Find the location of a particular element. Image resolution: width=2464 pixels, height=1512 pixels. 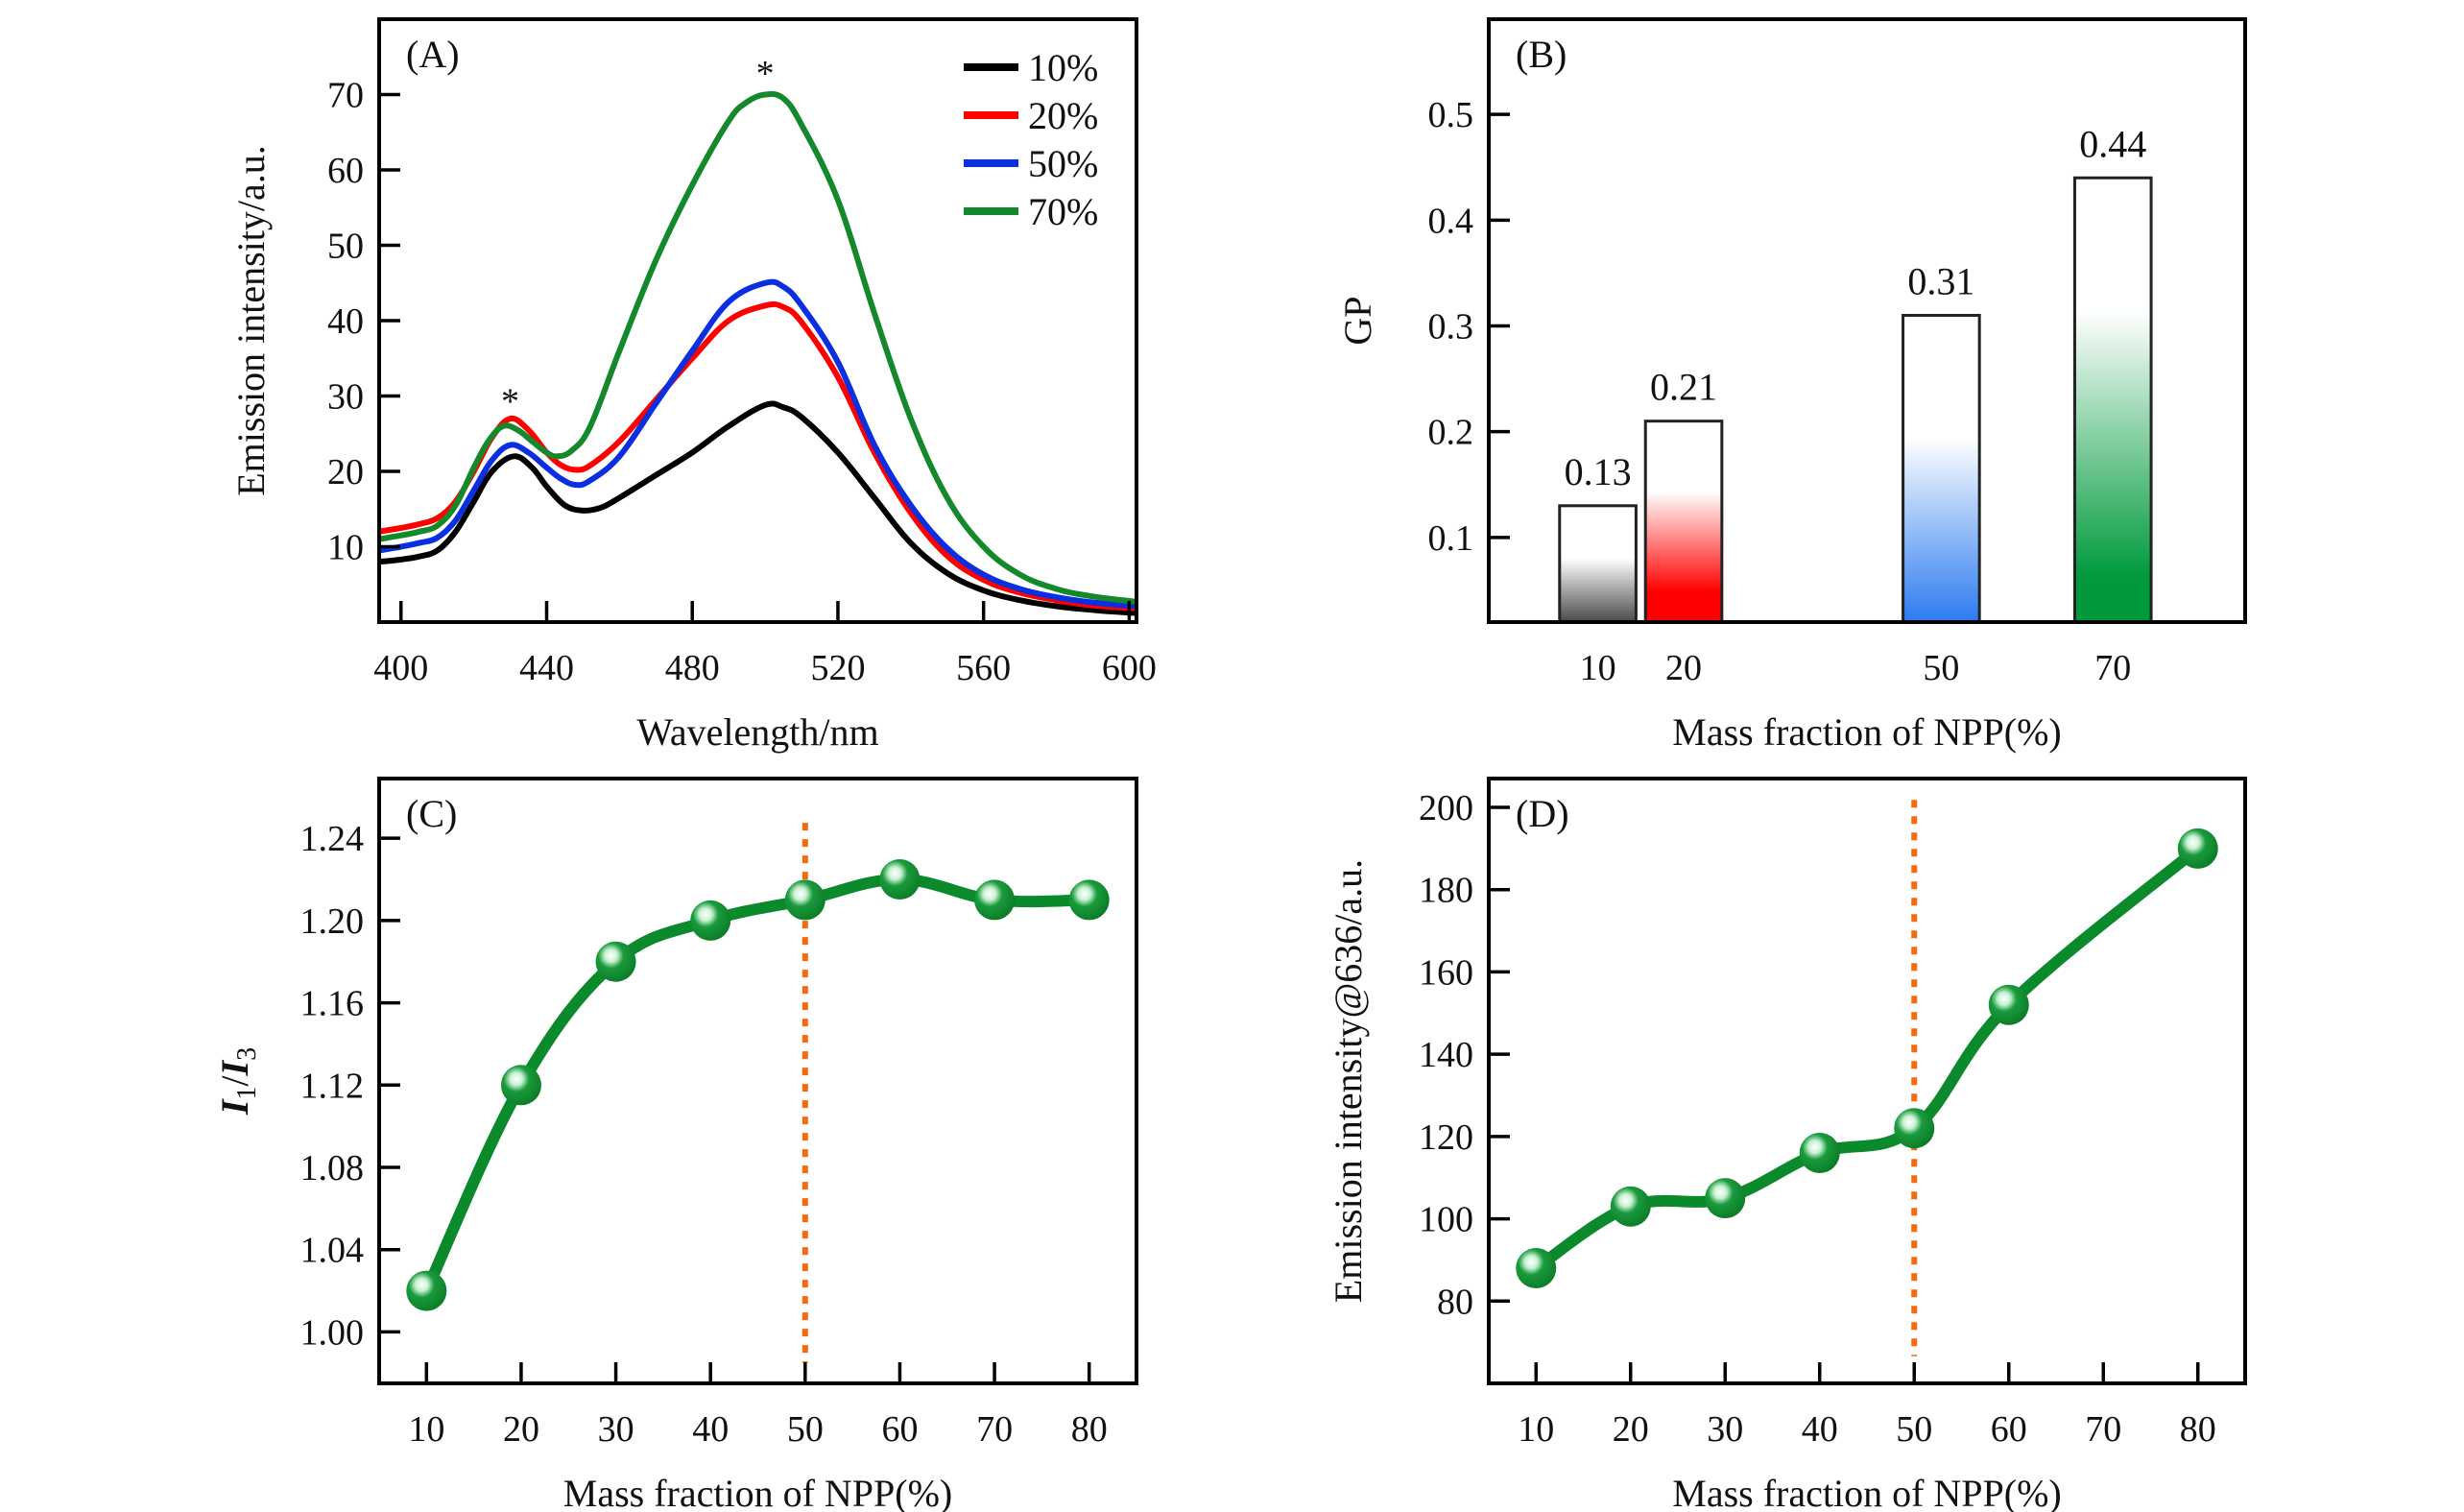

panel-b-frame is located at coordinates (1867, 320).